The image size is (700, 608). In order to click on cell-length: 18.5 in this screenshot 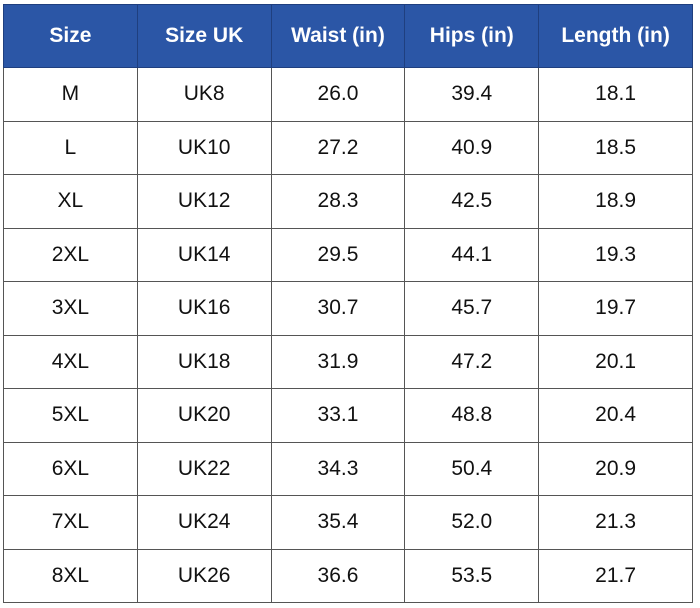, I will do `click(615, 147)`.